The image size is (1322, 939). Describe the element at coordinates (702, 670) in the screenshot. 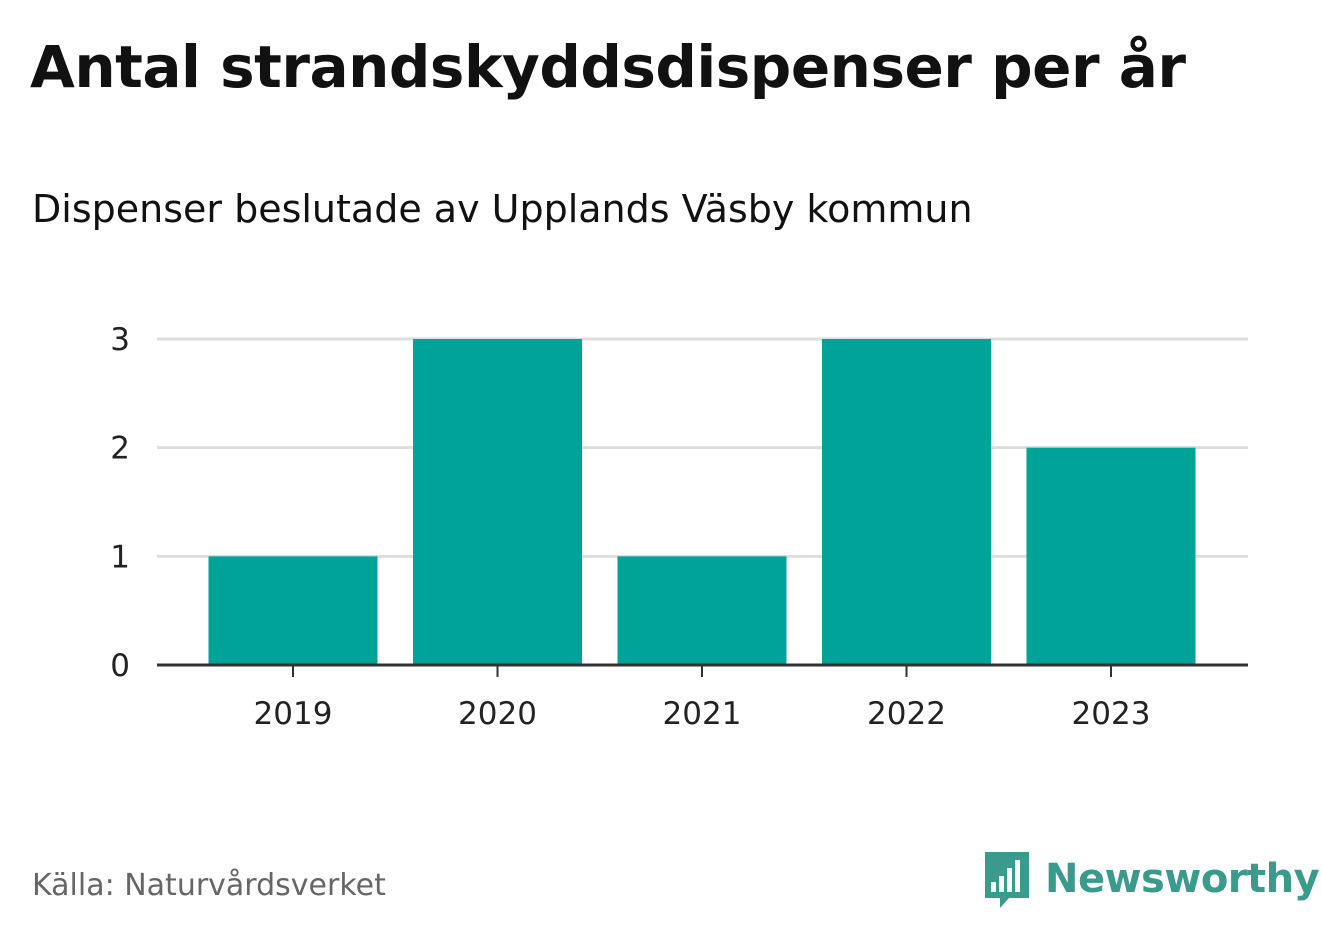

I see `x-axis` at that location.